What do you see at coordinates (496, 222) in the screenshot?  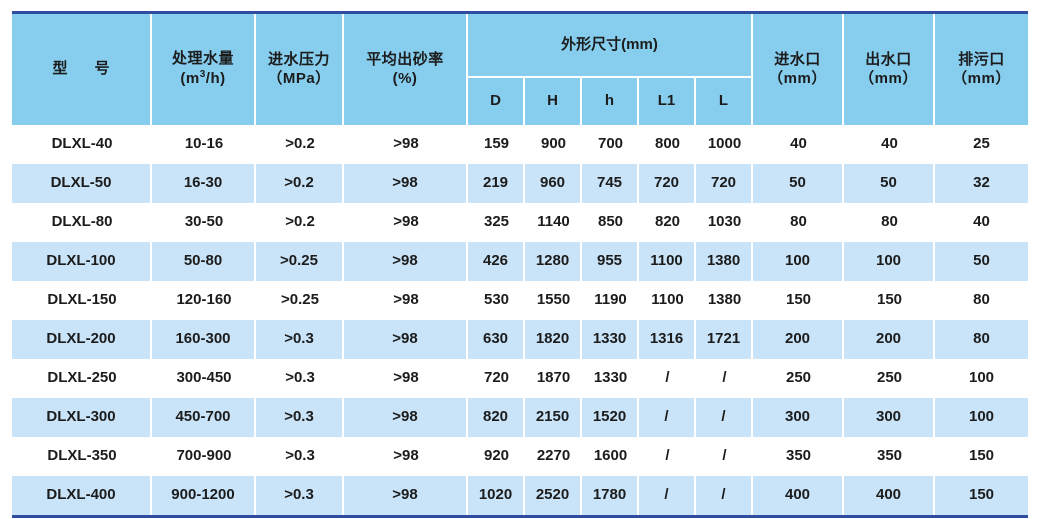 I see `cell-dim-d: 325` at bounding box center [496, 222].